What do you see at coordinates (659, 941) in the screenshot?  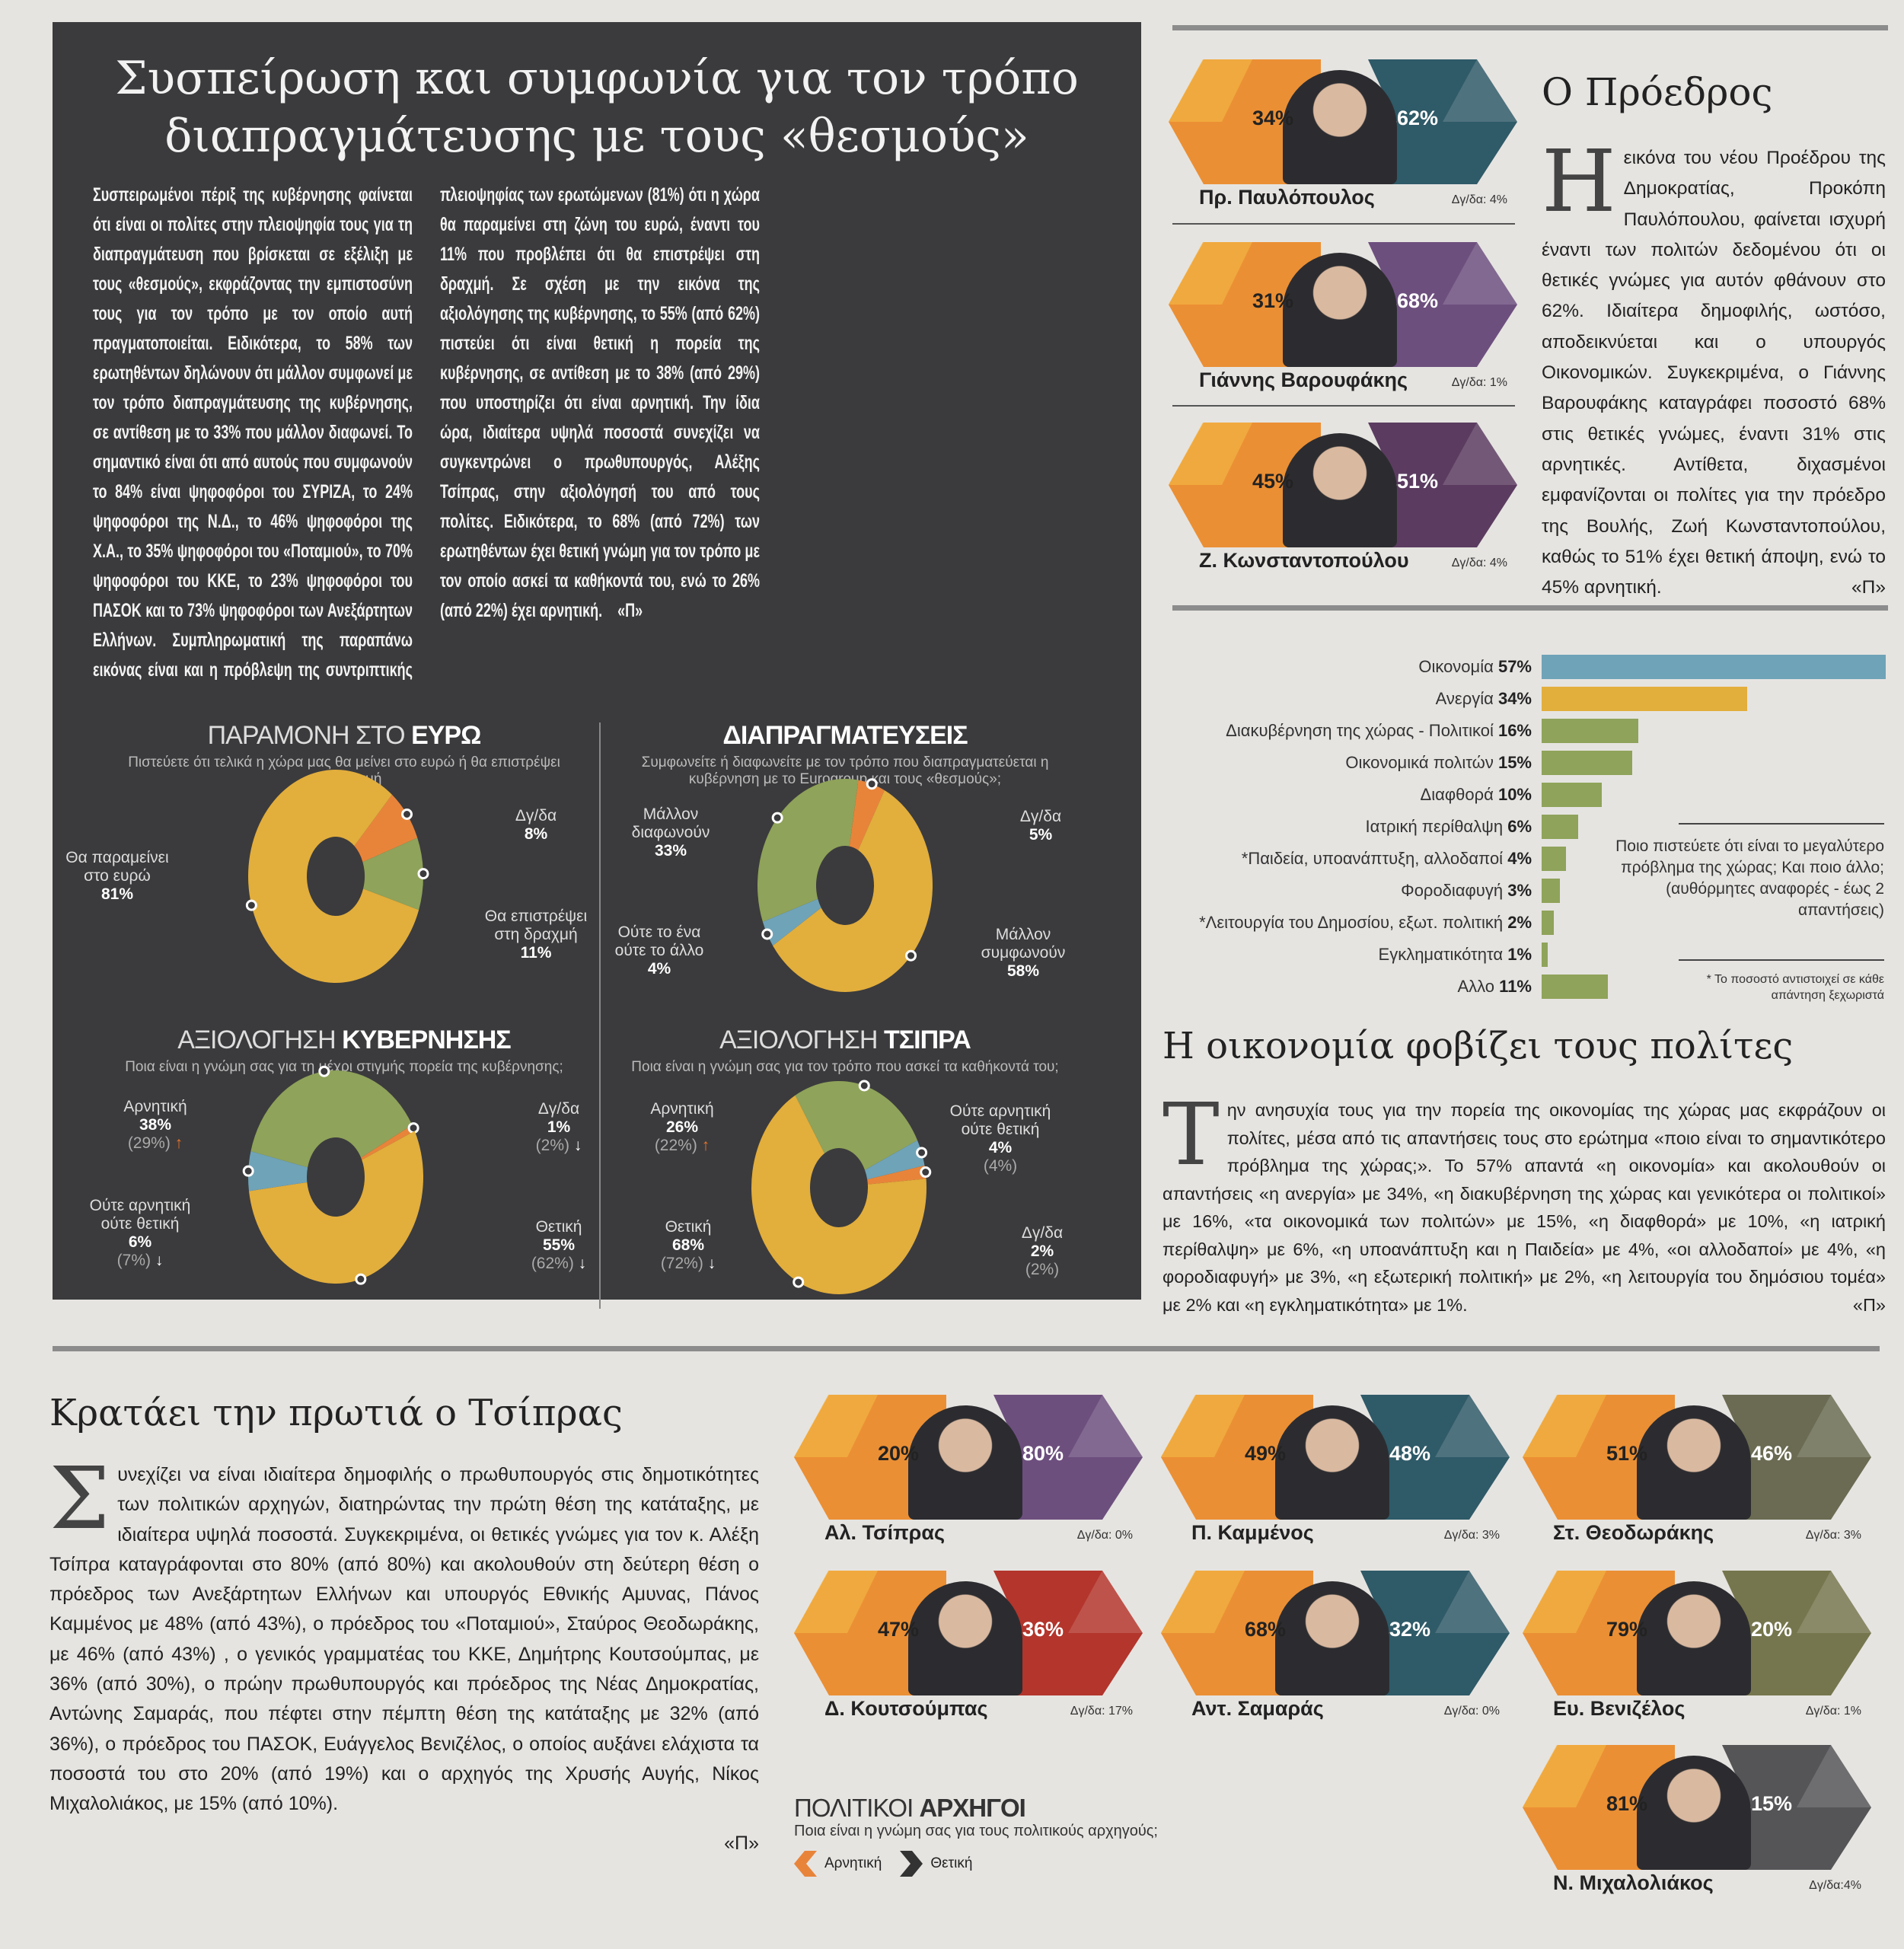 I see `slice-name: Ούτε το ένα ούτε το άλλο` at bounding box center [659, 941].